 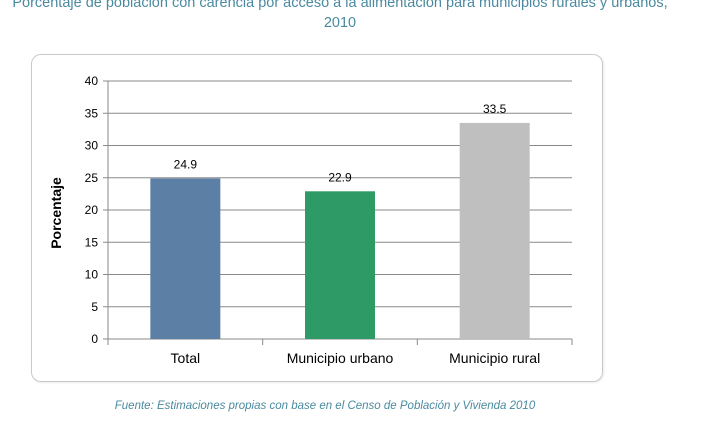 What do you see at coordinates (92, 210) in the screenshot?
I see `y-tick-label: 20` at bounding box center [92, 210].